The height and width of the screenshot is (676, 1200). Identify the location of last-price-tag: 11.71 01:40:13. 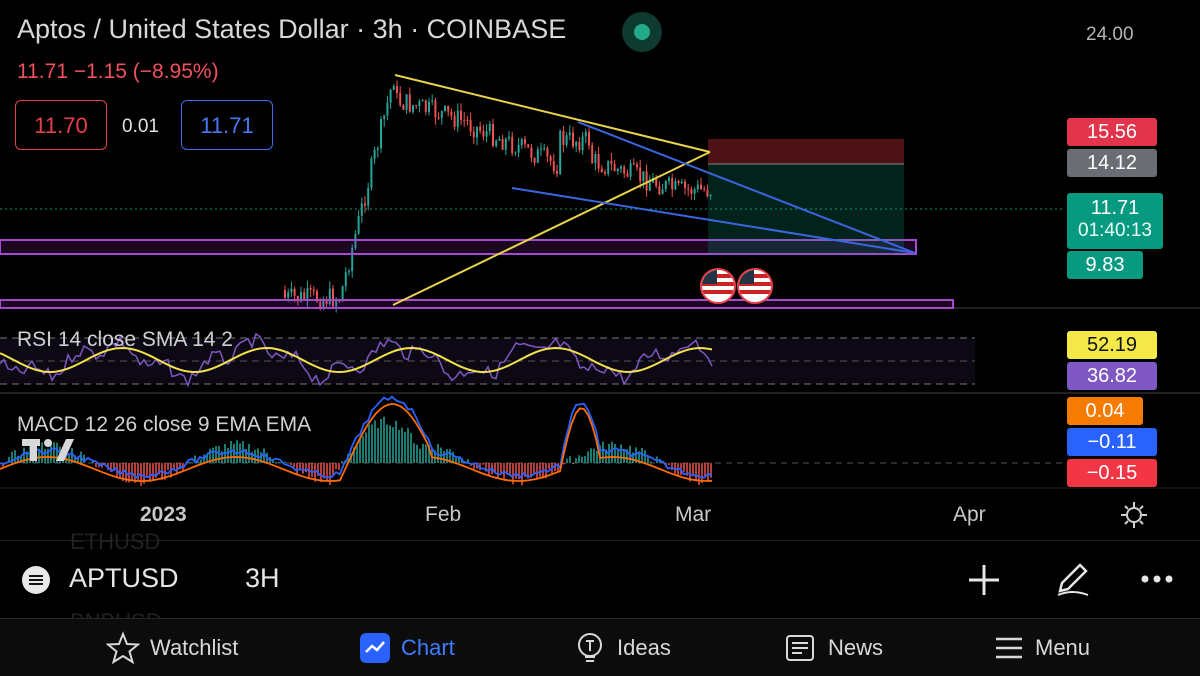
(1115, 221).